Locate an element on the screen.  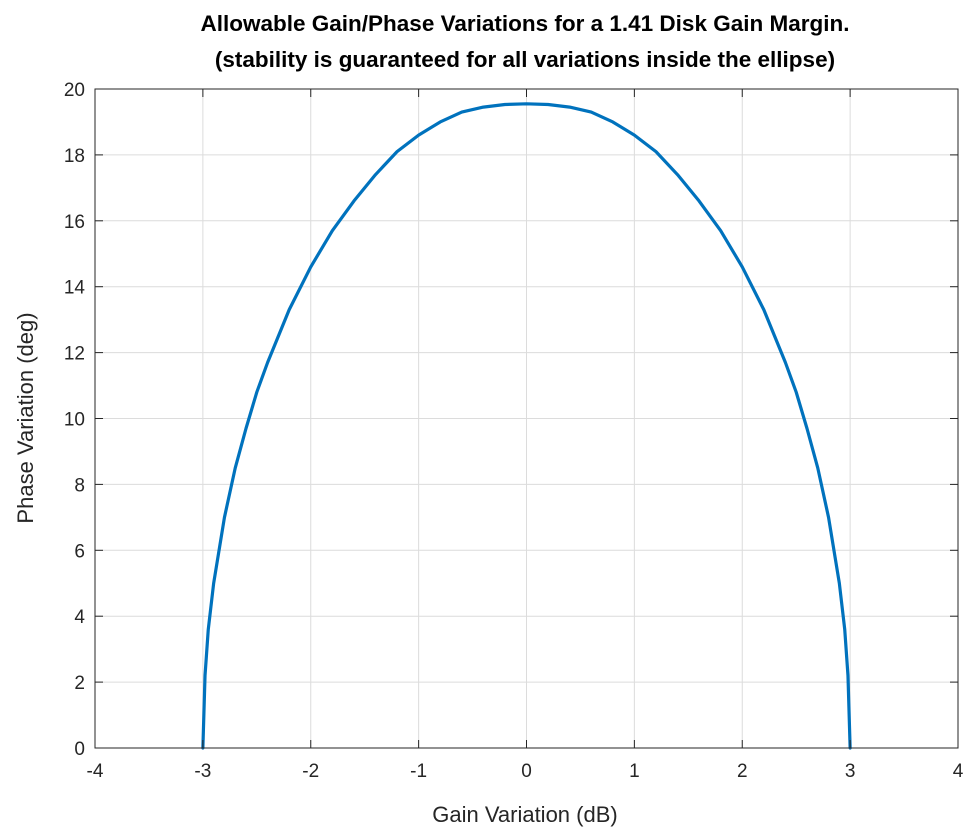
y-tick-label: 14 is located at coordinates (75, 288).